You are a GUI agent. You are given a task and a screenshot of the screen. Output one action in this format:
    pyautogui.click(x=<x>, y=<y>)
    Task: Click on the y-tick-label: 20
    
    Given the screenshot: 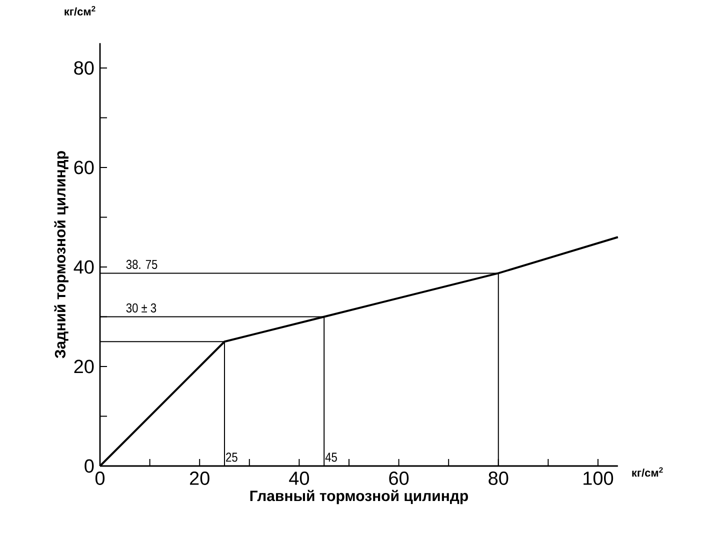 What is the action you would take?
    pyautogui.click(x=84, y=367)
    